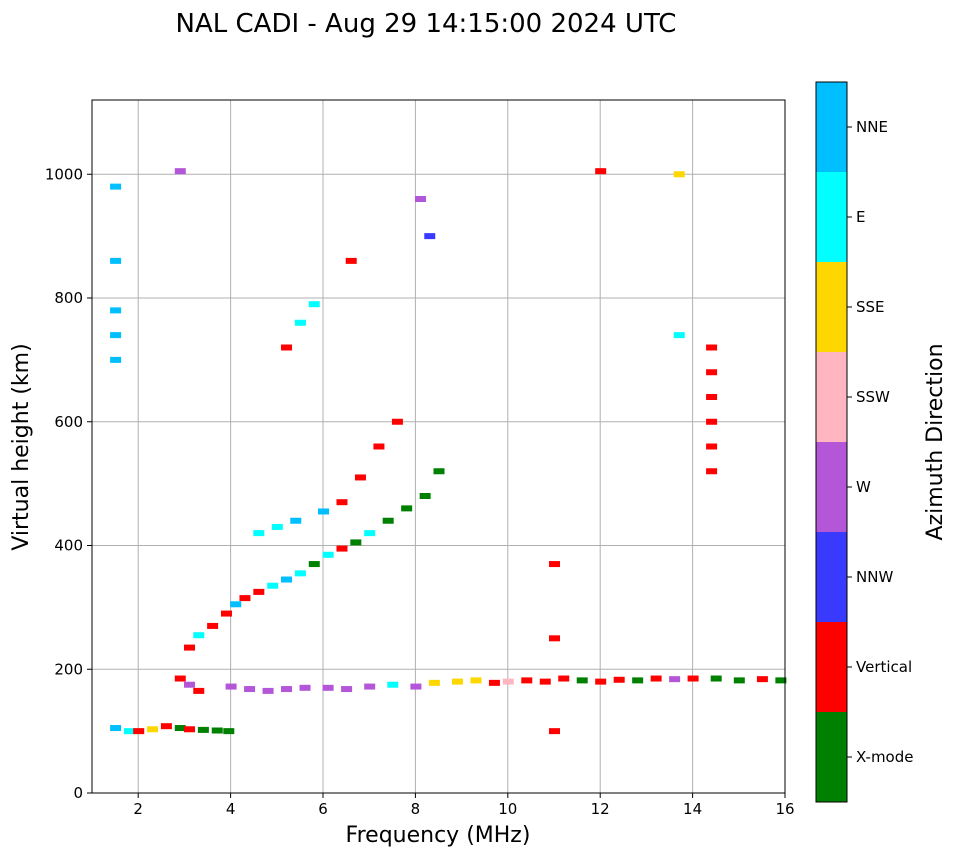 This screenshot has height=857, width=958. What do you see at coordinates (64, 174) in the screenshot?
I see `y-tick-label: 1000` at bounding box center [64, 174].